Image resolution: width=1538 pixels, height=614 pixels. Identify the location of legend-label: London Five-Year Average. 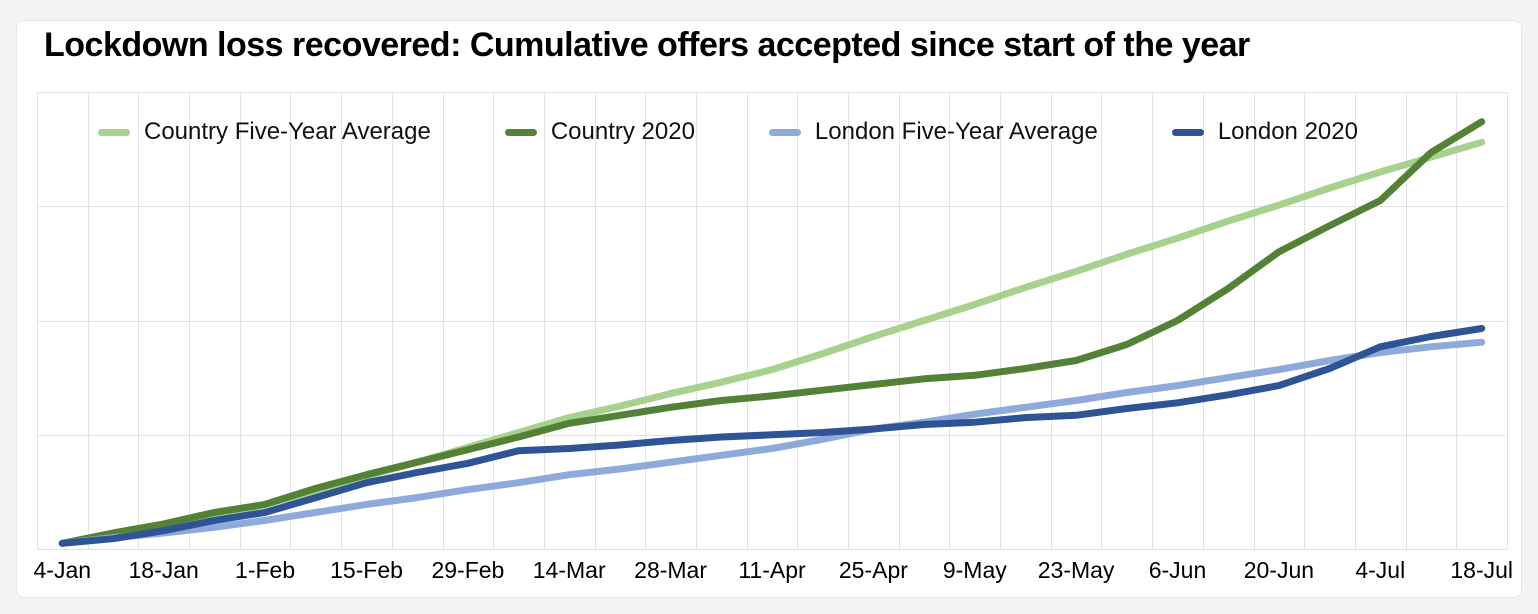
(956, 131).